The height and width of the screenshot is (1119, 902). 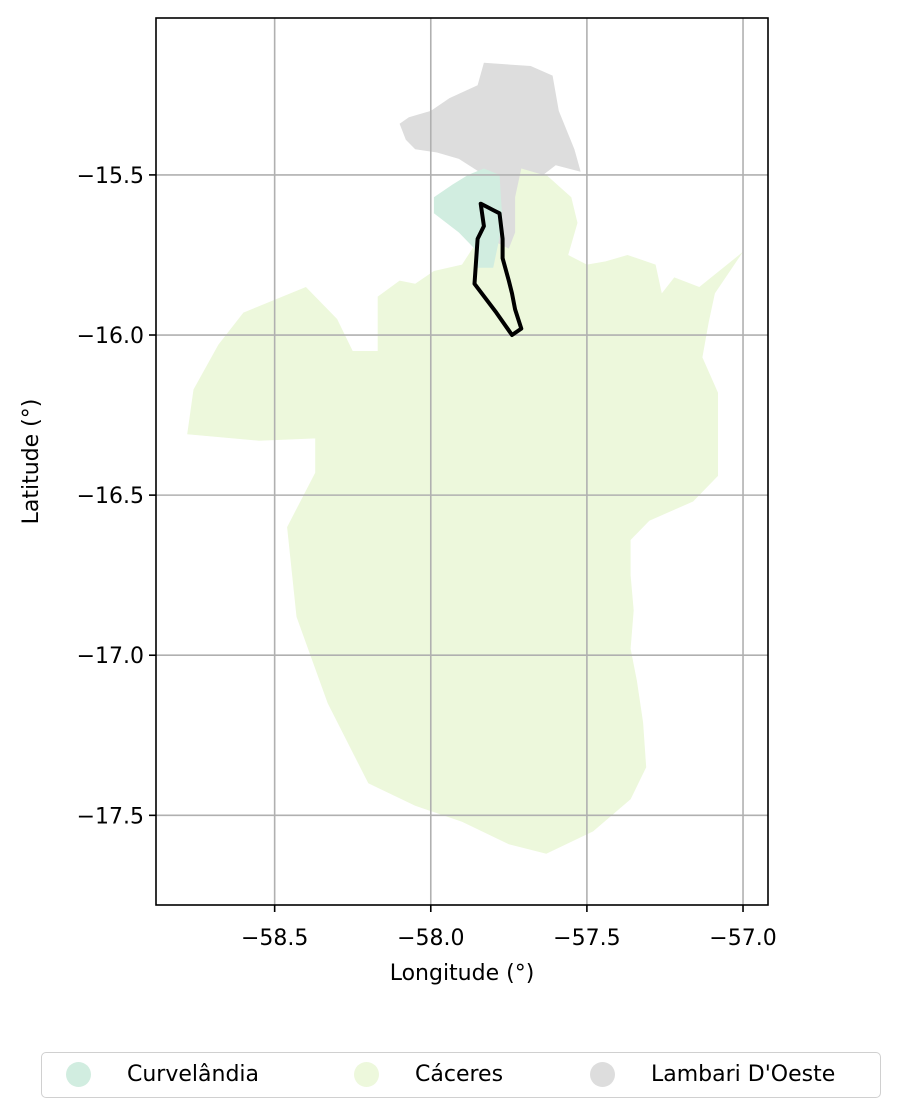 What do you see at coordinates (743, 1074) in the screenshot?
I see `legend-label-lambari: Lambari D'Oeste` at bounding box center [743, 1074].